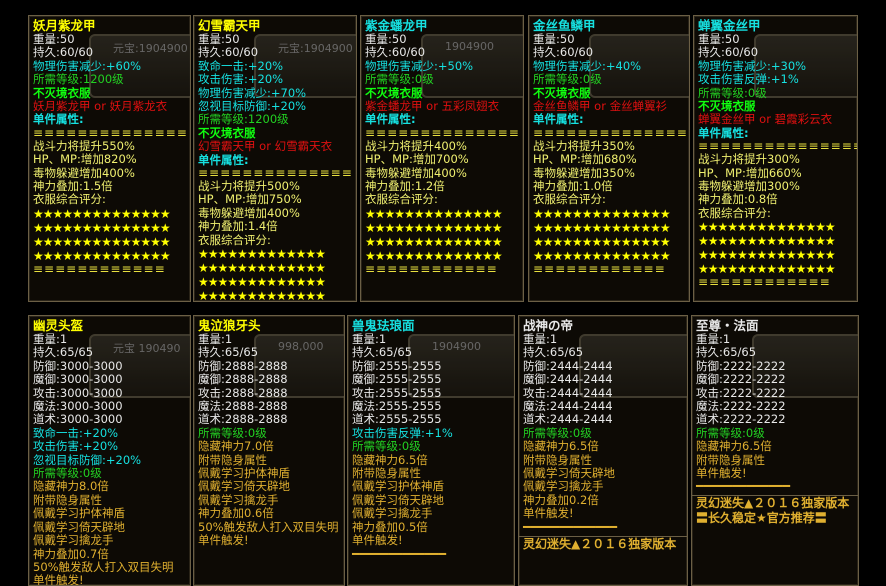 Image resolution: width=886 pixels, height=586 pixels. What do you see at coordinates (305, 66) in the screenshot?
I see `ingot-balance-frame: 元宝:1904900` at bounding box center [305, 66].